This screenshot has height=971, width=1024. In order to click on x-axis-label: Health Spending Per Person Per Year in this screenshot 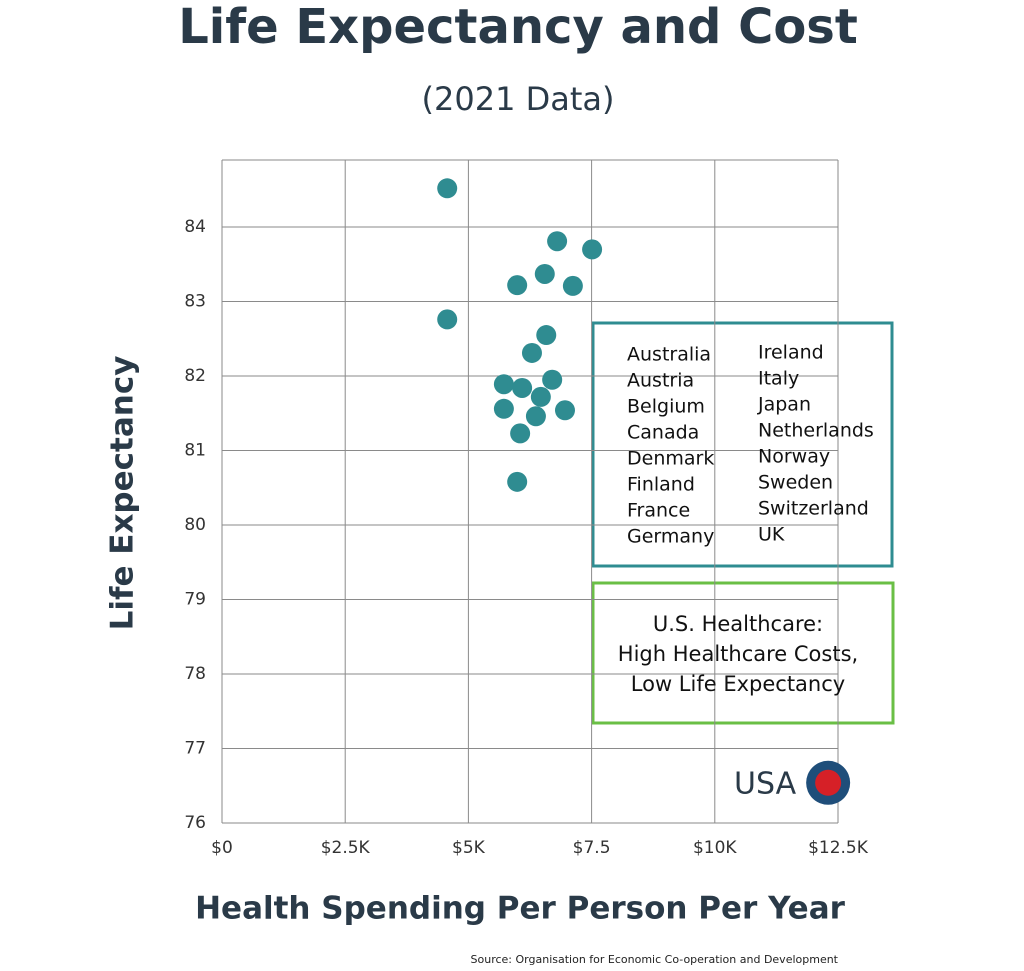, I will do `click(520, 909)`.